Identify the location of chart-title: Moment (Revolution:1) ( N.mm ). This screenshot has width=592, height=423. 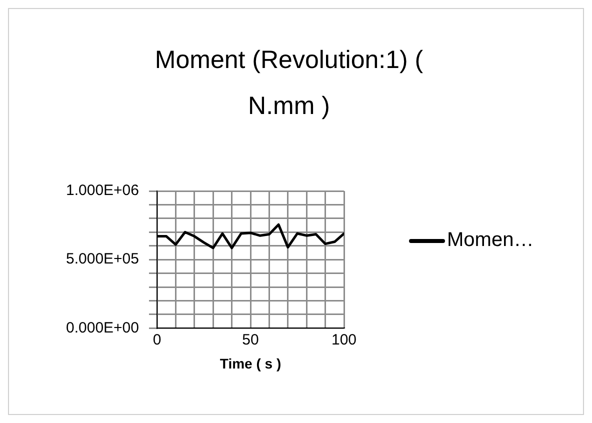
(289, 83).